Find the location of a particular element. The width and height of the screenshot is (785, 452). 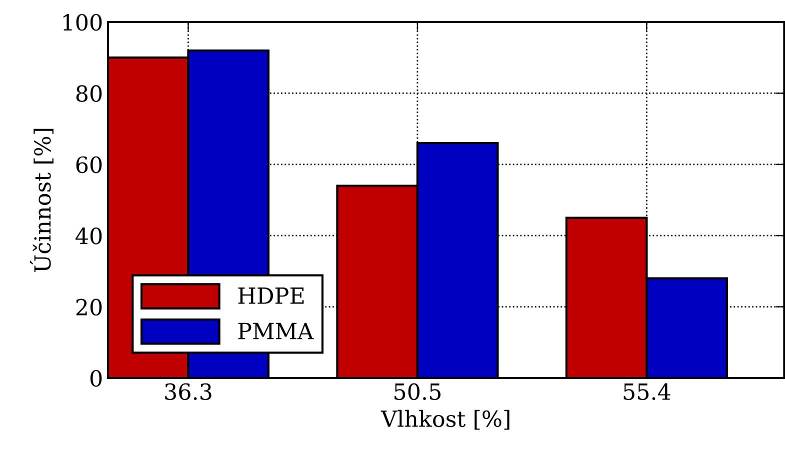

x-axis-title: Vlhkost [%] is located at coordinates (445, 420).